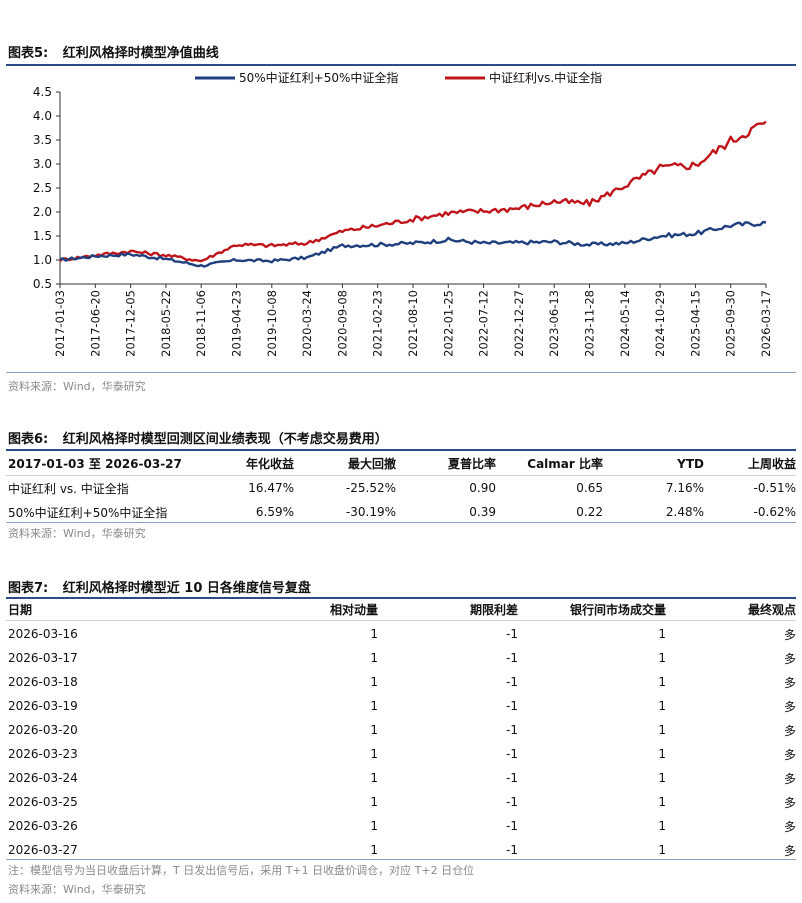 Image resolution: width=802 pixels, height=903 pixels. Describe the element at coordinates (471, 464) in the screenshot. I see `header-sharpe: 夏普比率` at that location.